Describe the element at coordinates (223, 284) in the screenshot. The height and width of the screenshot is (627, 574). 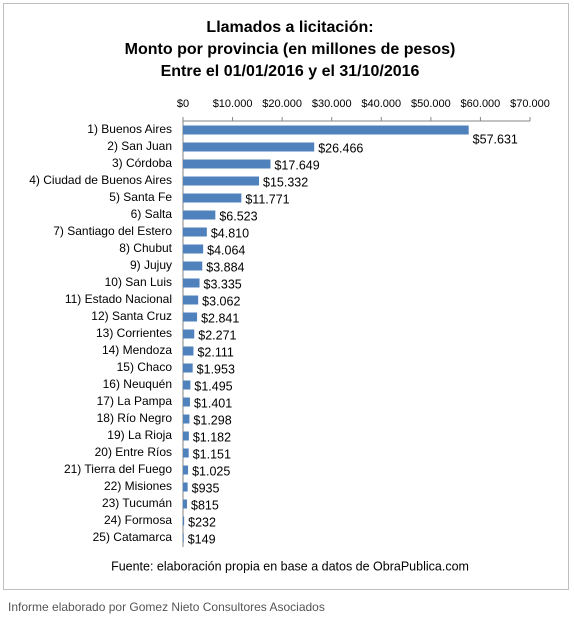
I see `value-label: $3.335` at that location.